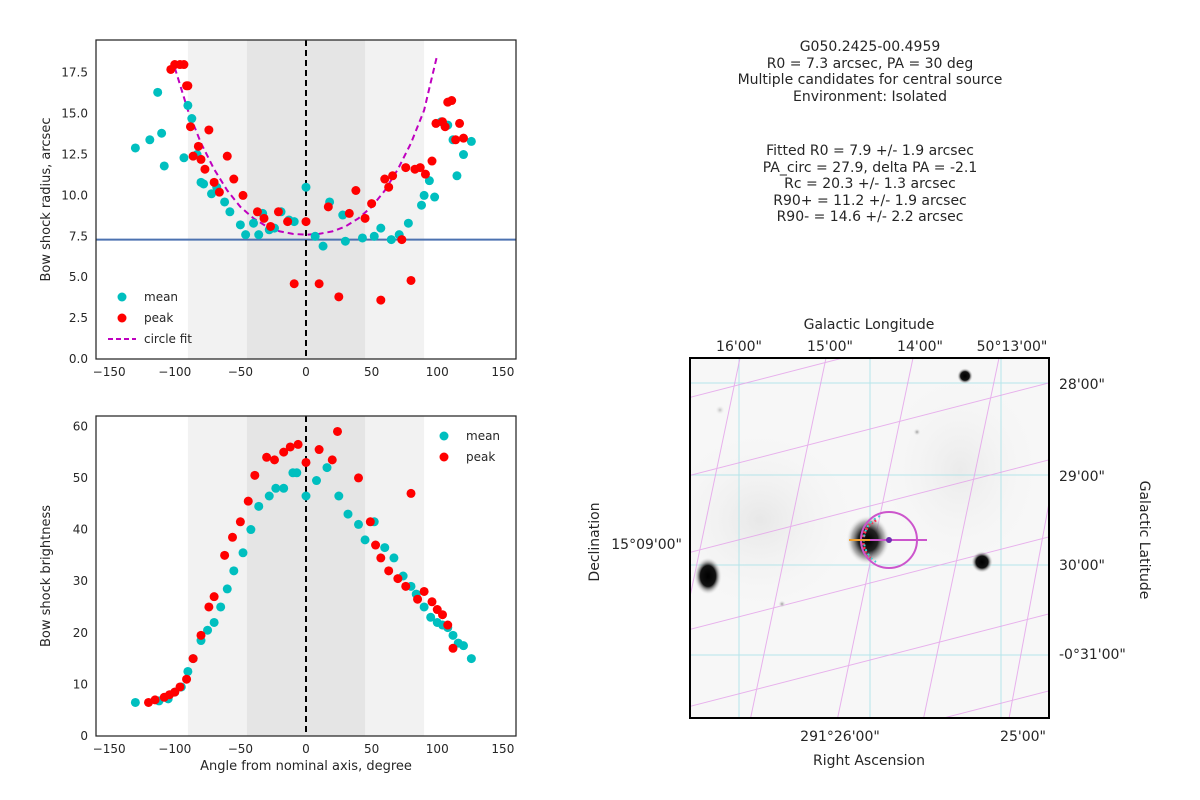  I want to click on right-tick-2: 29'00", so click(1082, 477).